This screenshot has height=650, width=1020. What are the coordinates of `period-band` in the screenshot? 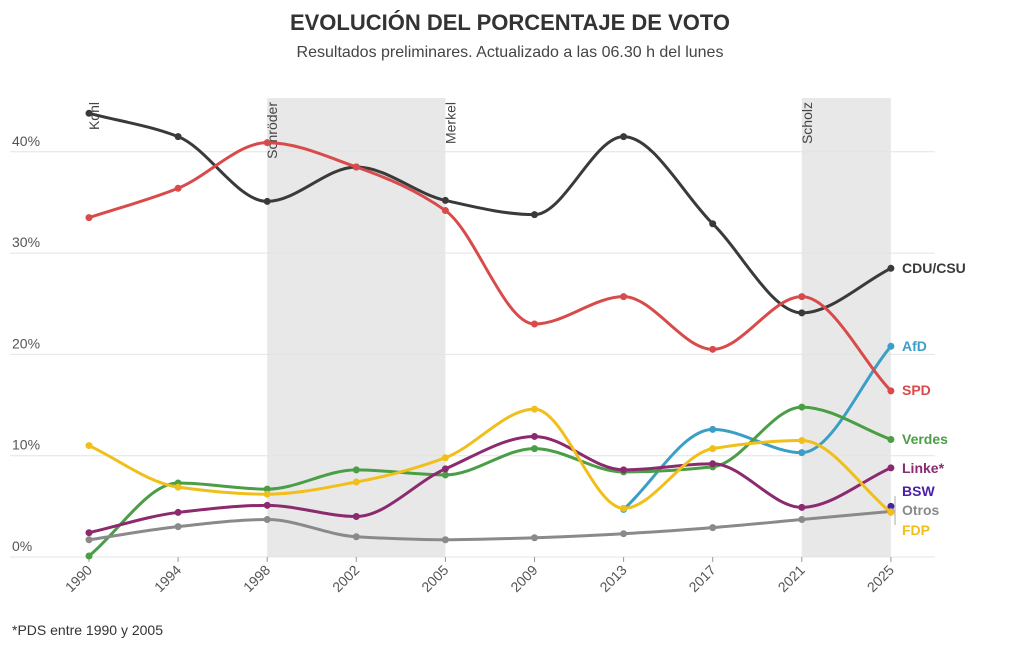 It's located at (846, 327).